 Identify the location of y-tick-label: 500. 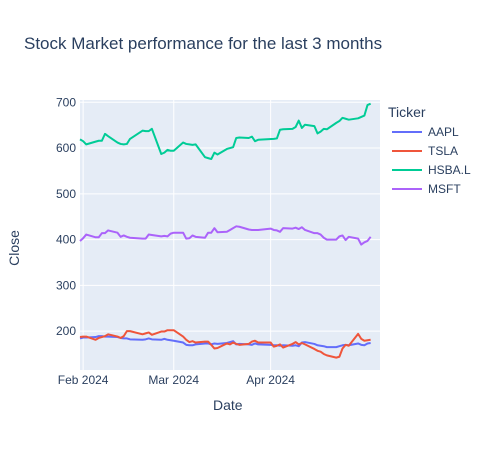
(66, 194).